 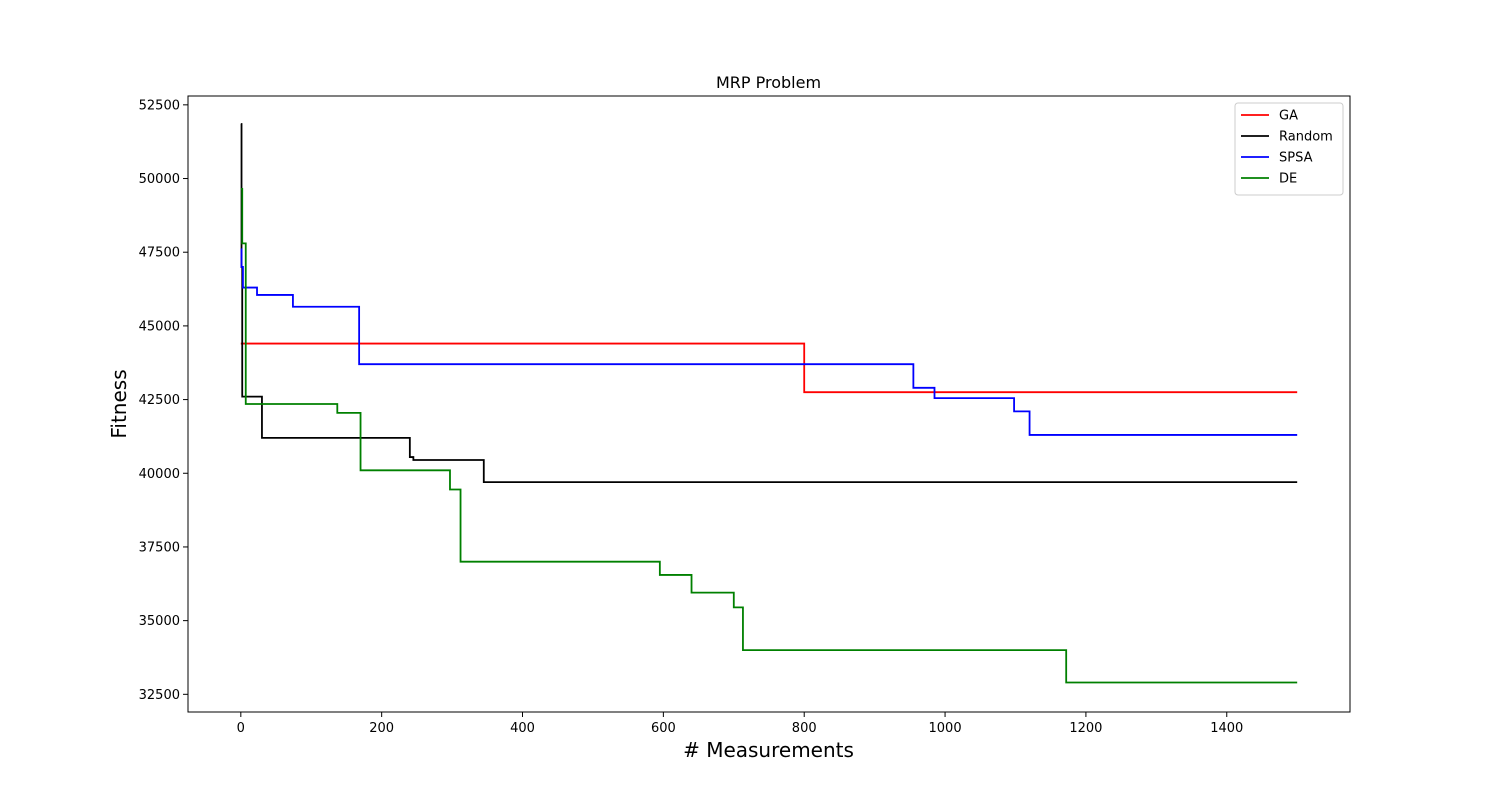 I want to click on legend-label-spsa: SPSA, so click(x=1296, y=158).